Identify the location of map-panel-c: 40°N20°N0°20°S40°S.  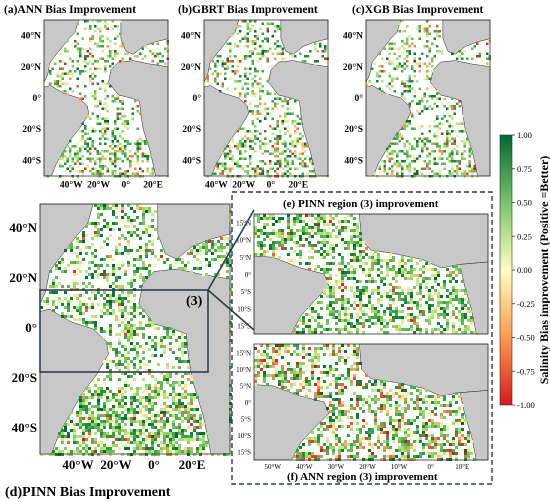
(417, 98).